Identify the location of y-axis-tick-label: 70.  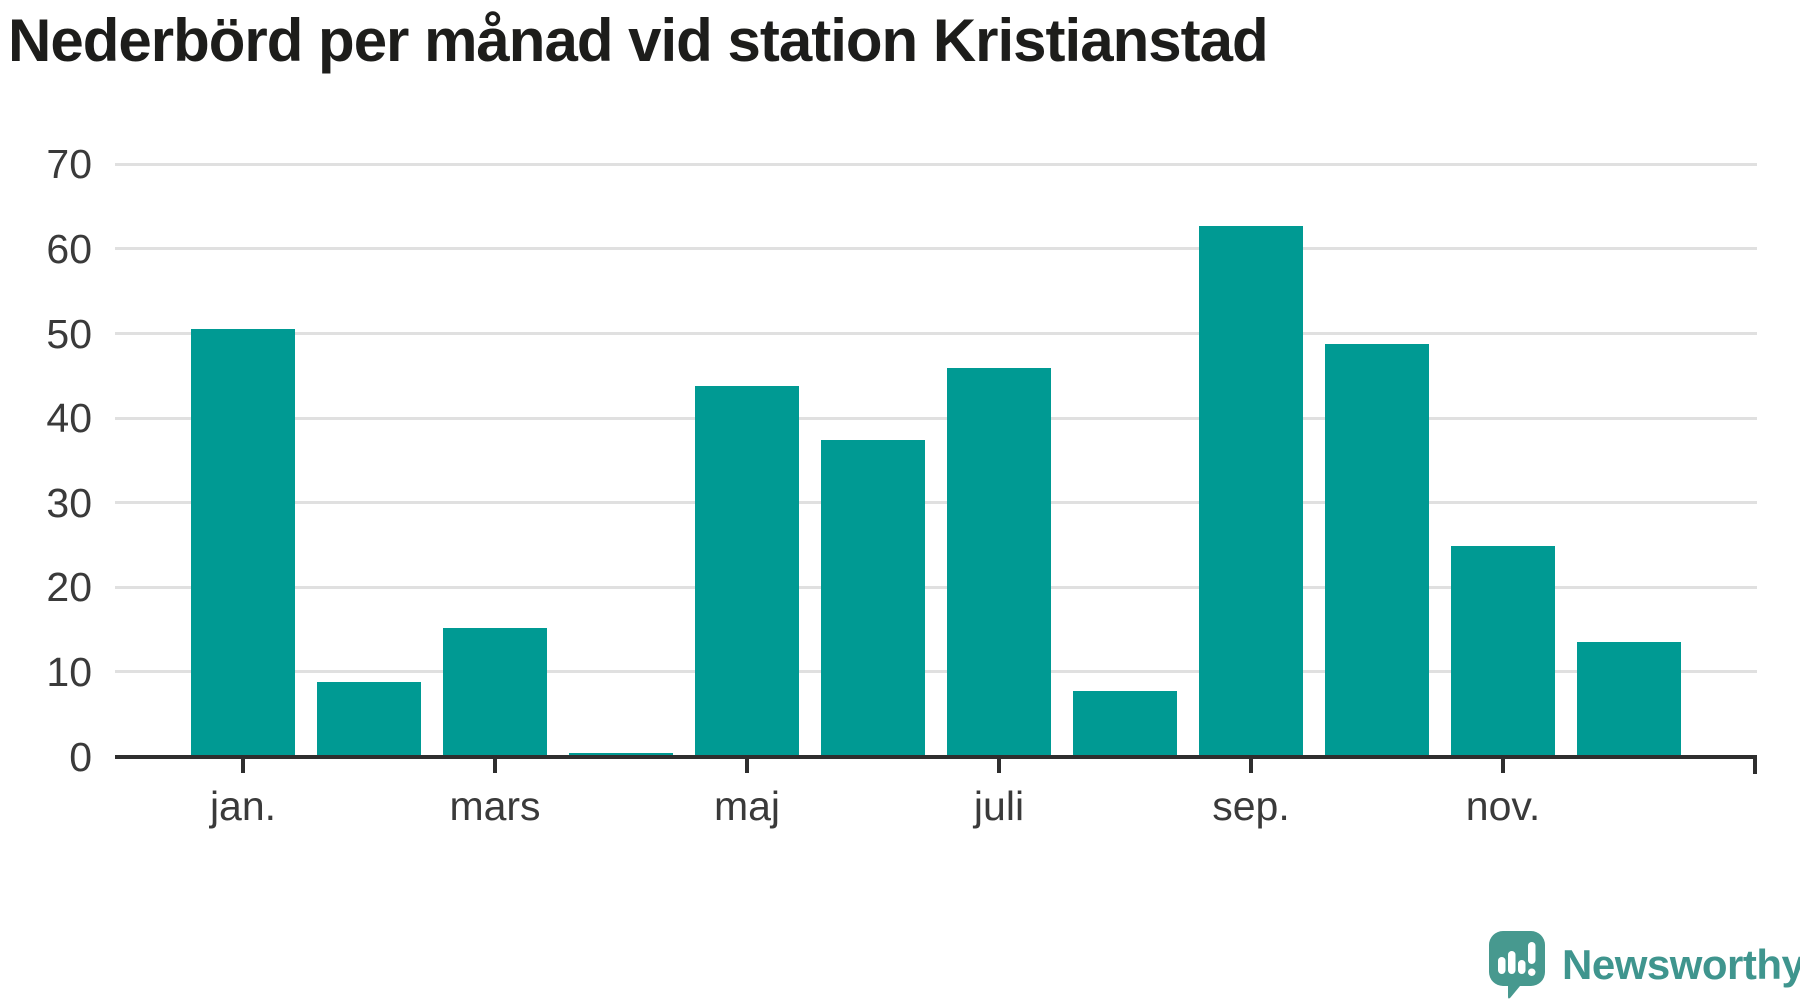
(69, 164).